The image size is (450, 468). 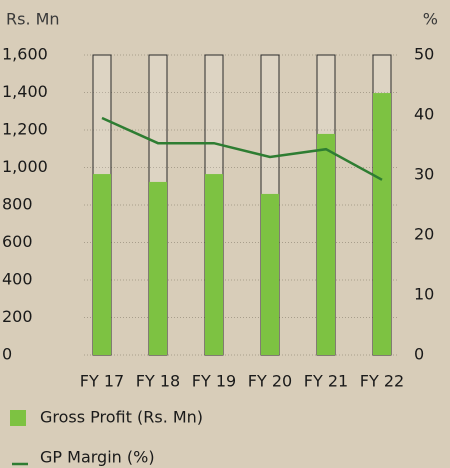 I want to click on y-axis-label: Rs. Mn, so click(x=33, y=19).